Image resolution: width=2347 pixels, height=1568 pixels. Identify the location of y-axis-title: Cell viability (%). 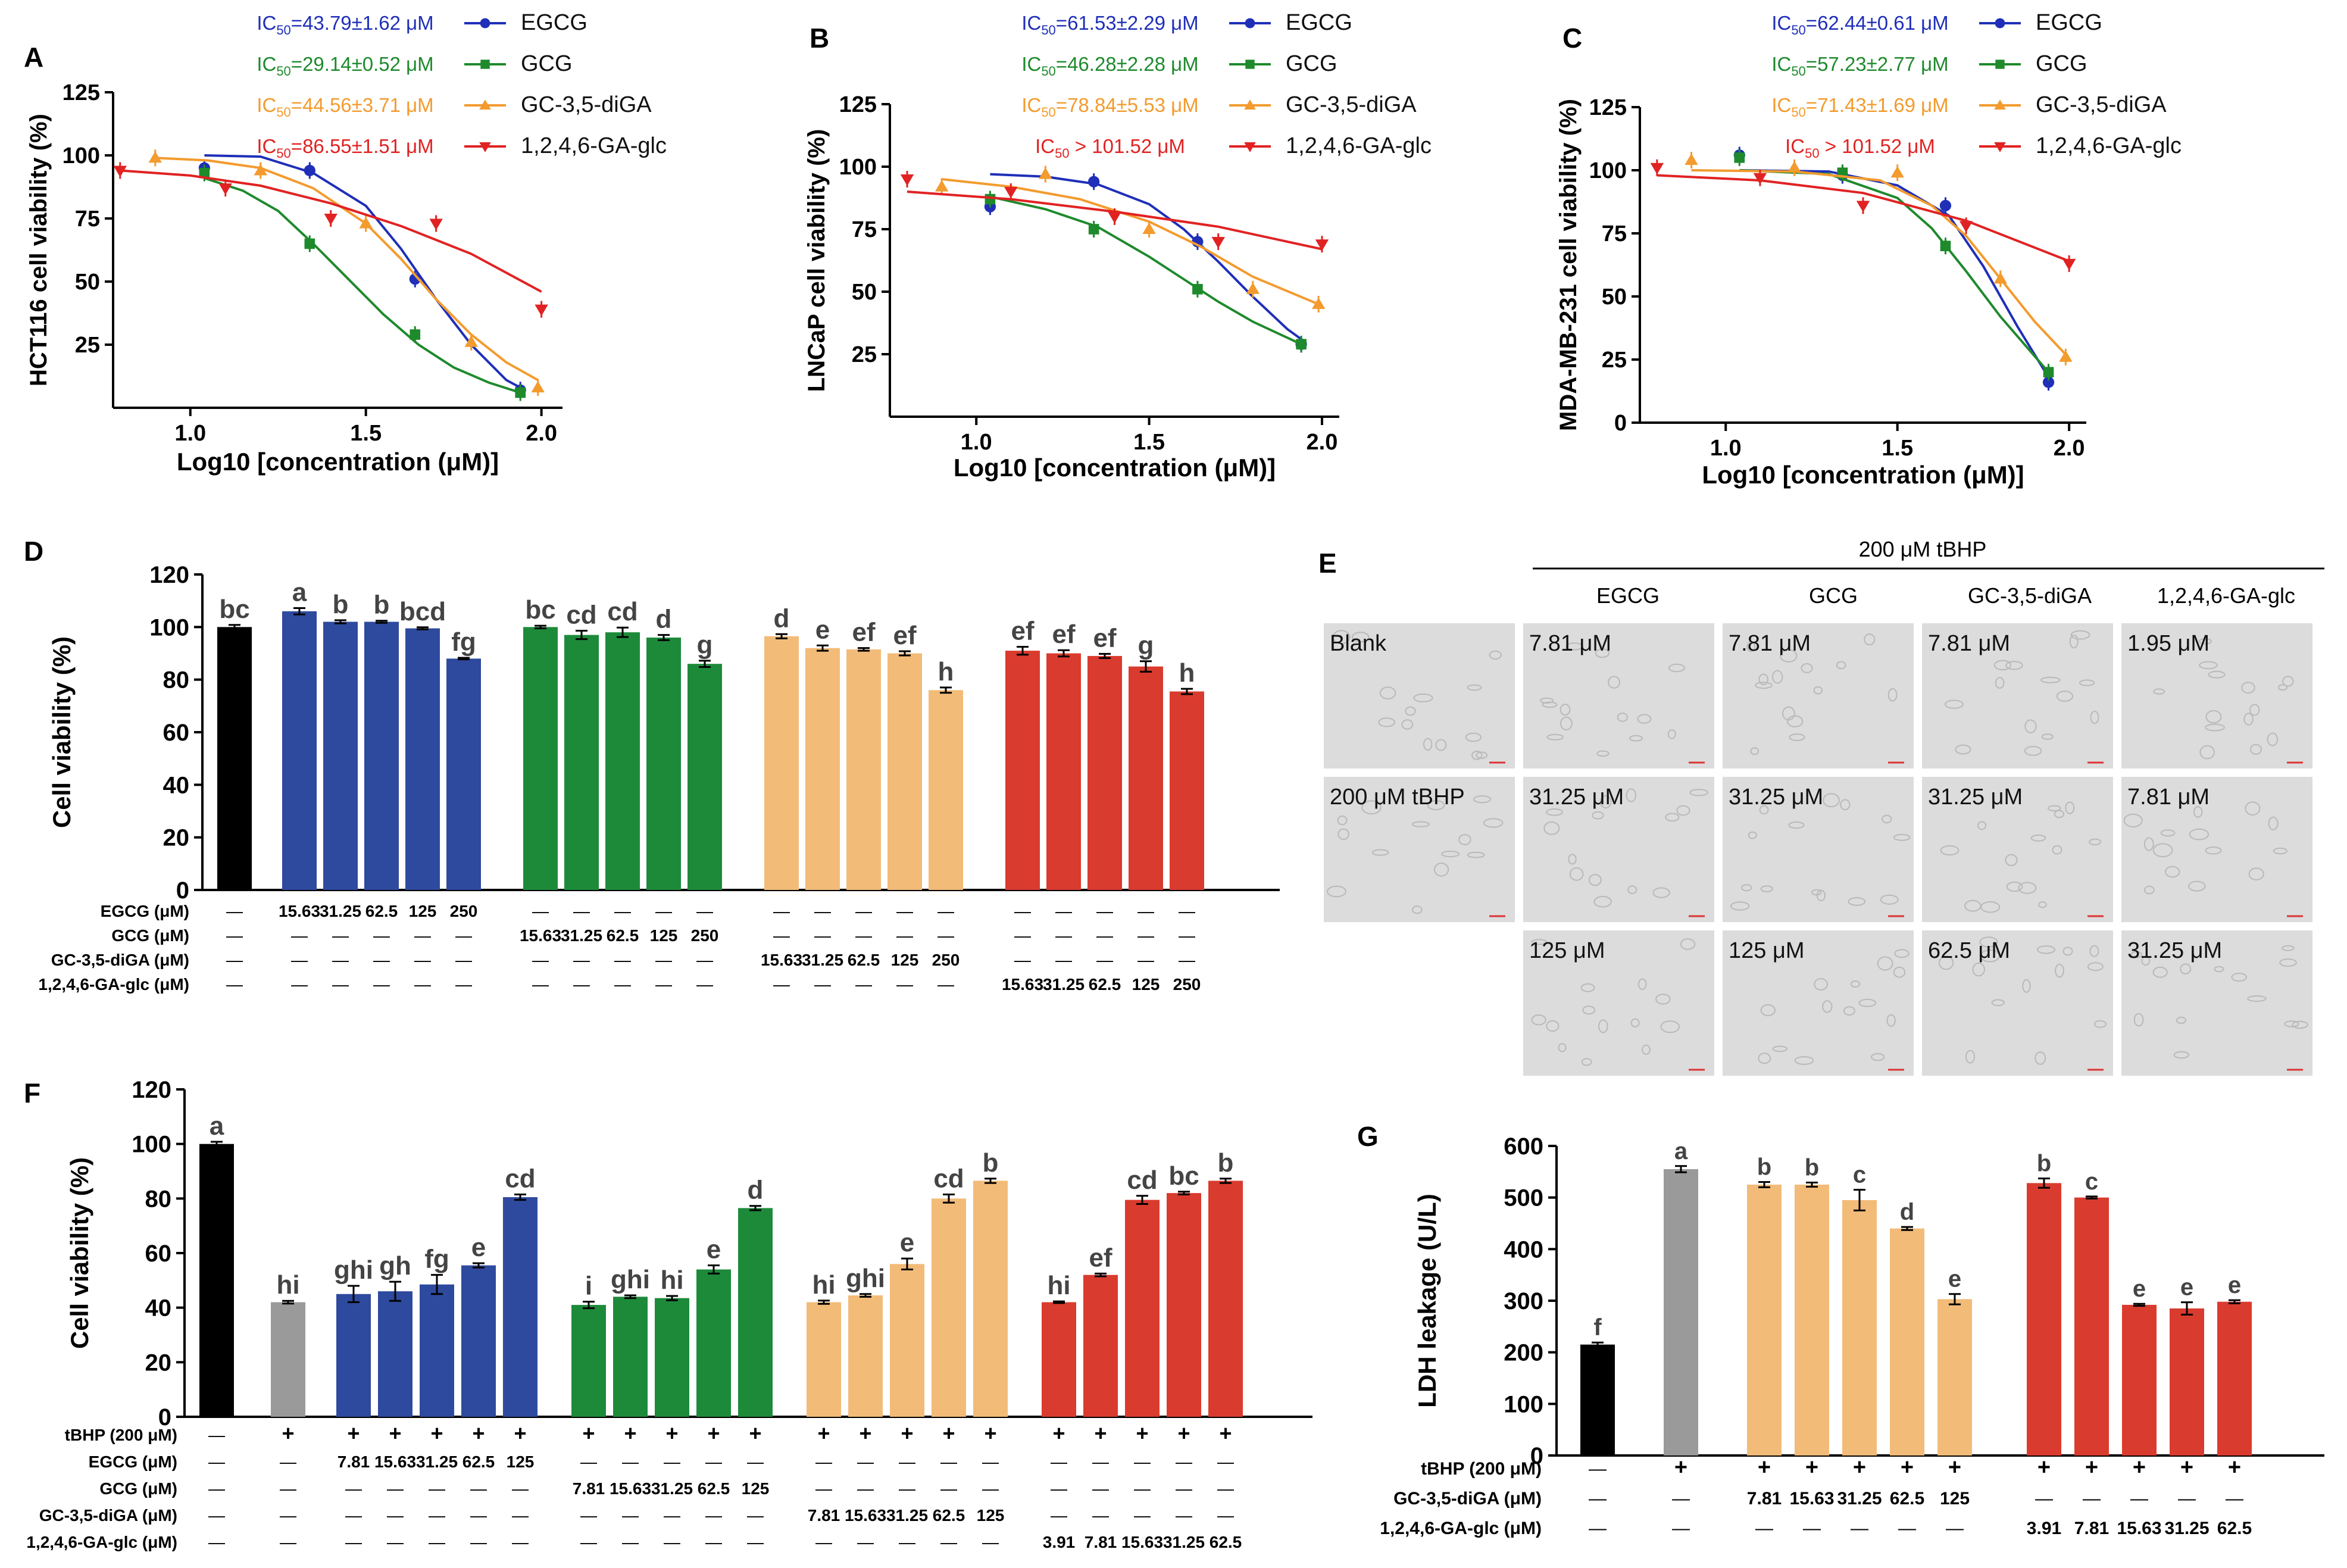
(62, 732).